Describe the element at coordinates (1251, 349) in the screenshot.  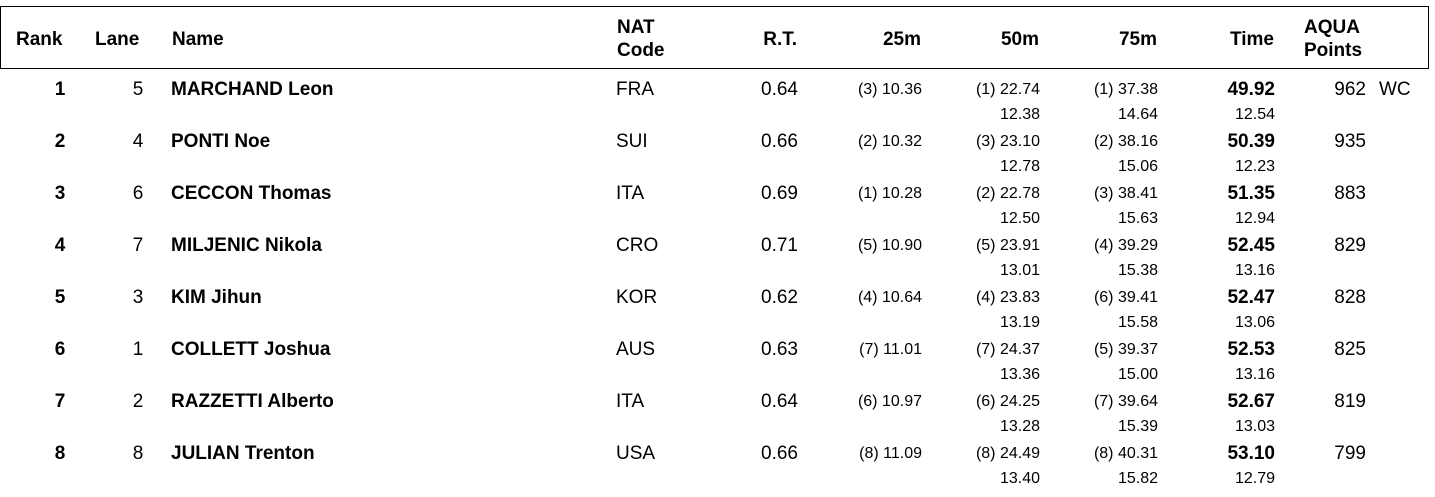
I see `final-time: 52.53` at that location.